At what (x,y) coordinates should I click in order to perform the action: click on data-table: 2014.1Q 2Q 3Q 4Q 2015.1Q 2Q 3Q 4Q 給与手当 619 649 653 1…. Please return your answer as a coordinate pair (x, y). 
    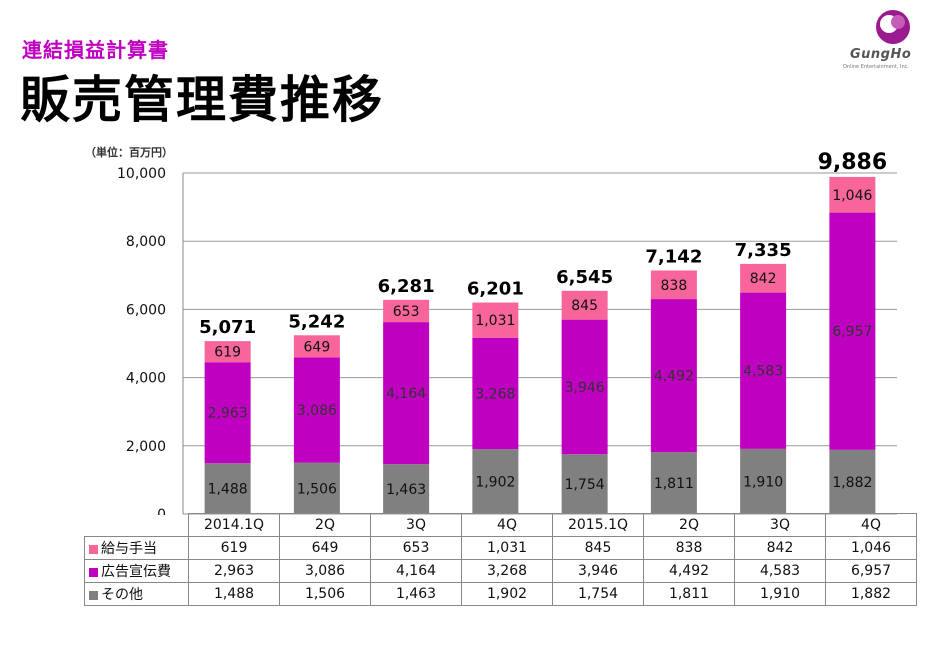
    Looking at the image, I should click on (500, 559).